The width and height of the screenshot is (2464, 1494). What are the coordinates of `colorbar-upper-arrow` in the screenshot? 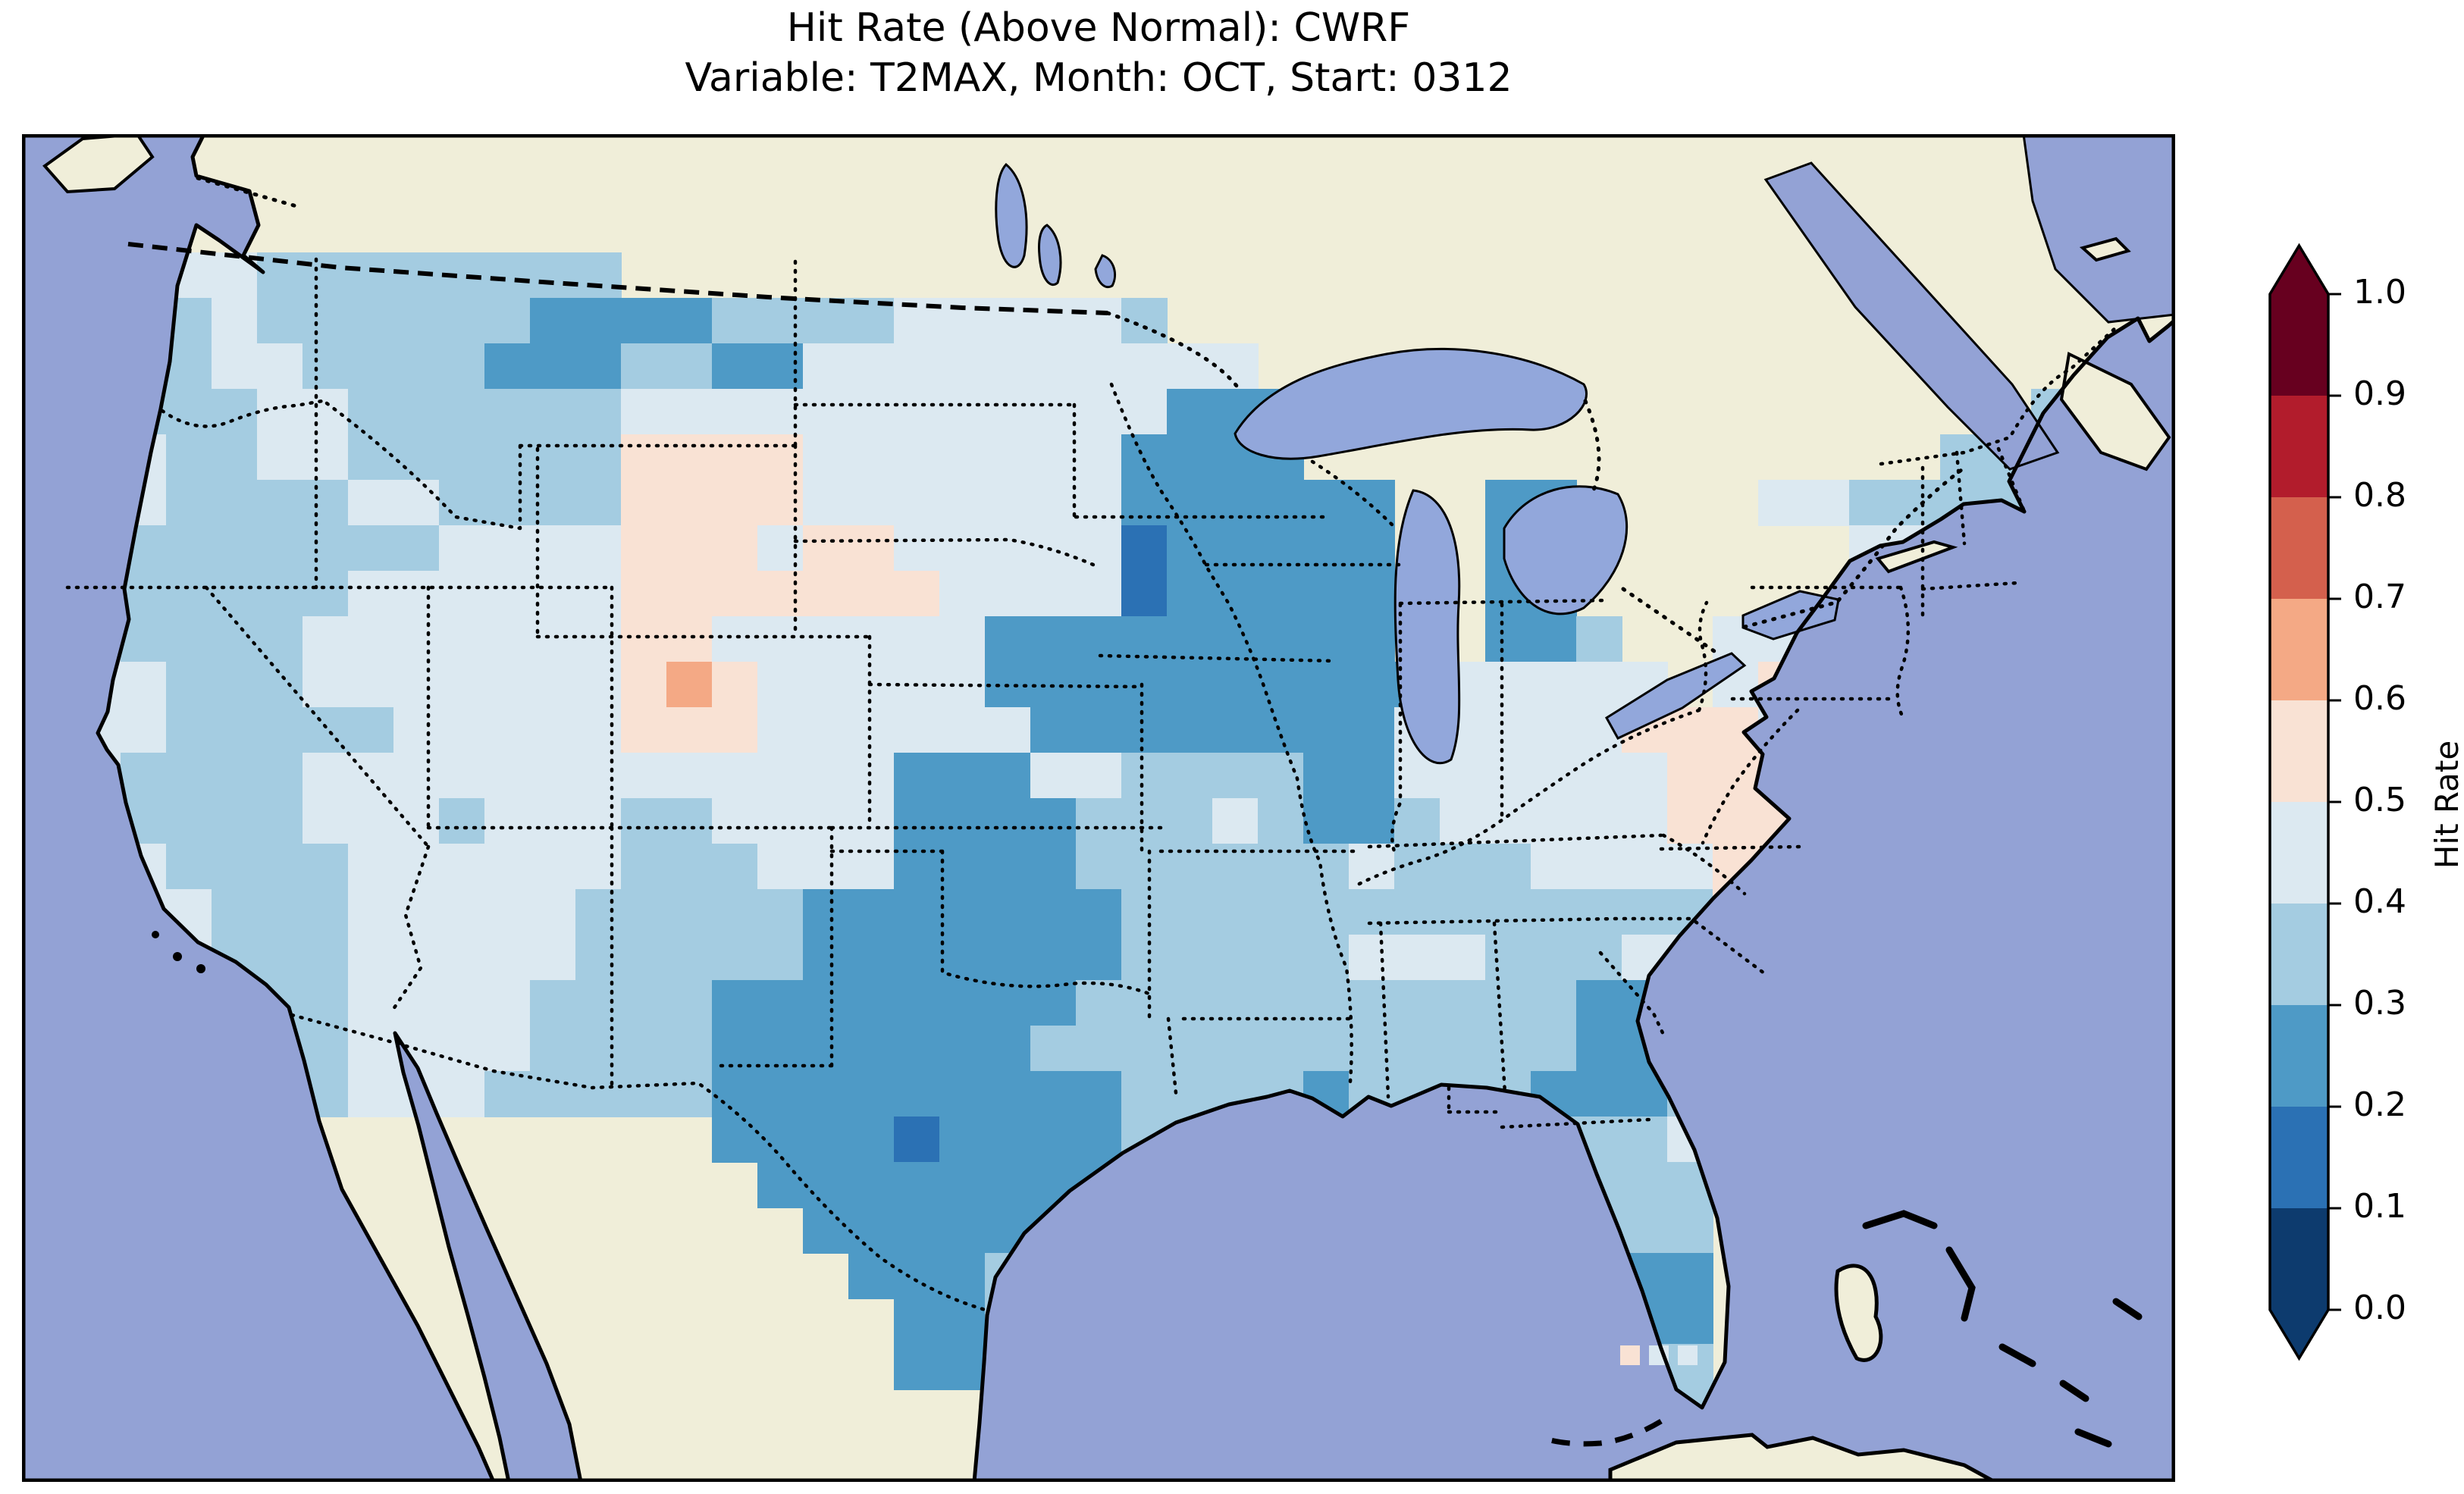 It's located at (2299, 270).